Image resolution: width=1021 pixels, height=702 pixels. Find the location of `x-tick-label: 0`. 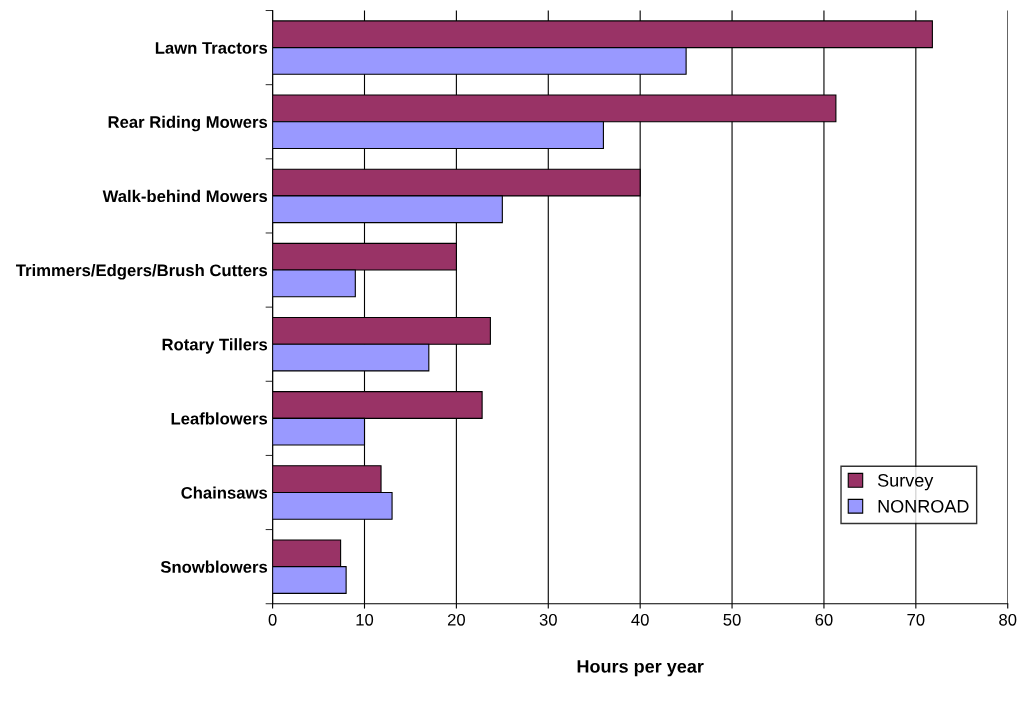

x-tick-label: 0 is located at coordinates (272, 619).